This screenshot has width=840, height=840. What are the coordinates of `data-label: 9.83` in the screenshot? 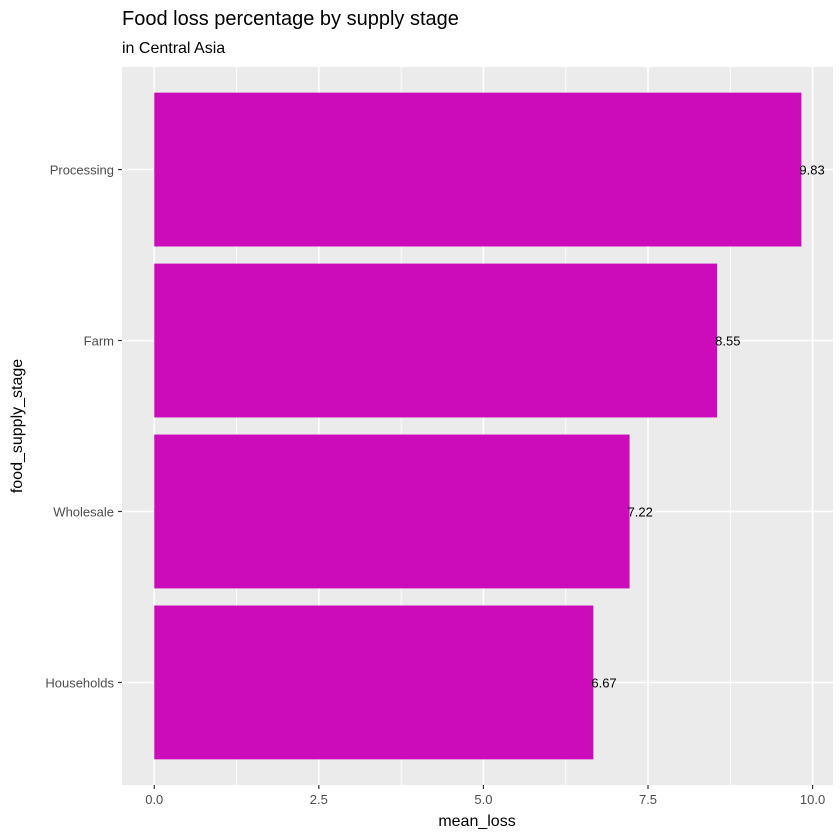 It's located at (811, 170).